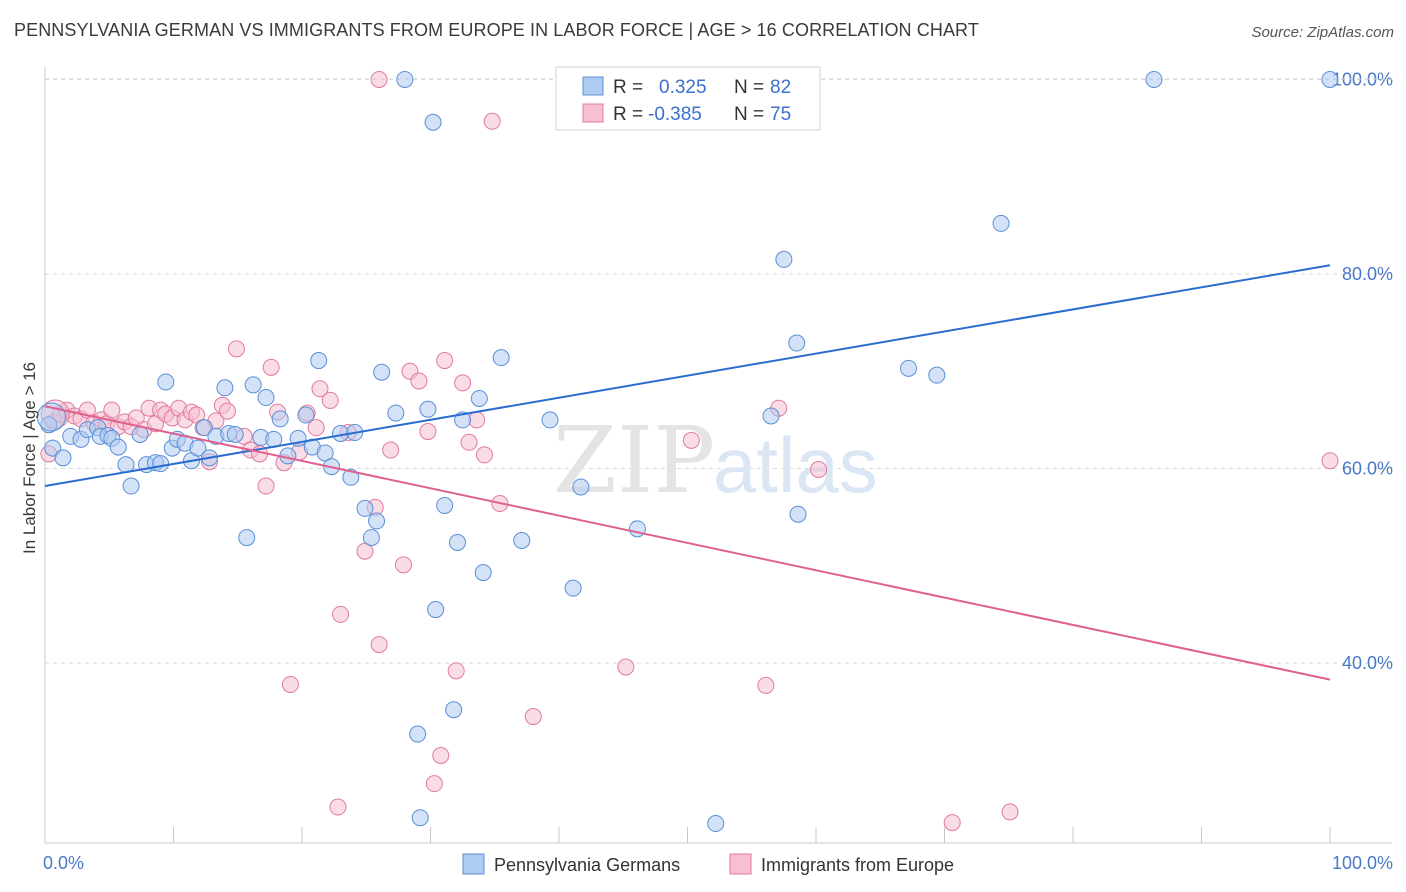 The height and width of the screenshot is (892, 1406). Describe the element at coordinates (587, 865) in the screenshot. I see `legend-label-pennsylvania-germans: Pennsylvania Germans` at that location.